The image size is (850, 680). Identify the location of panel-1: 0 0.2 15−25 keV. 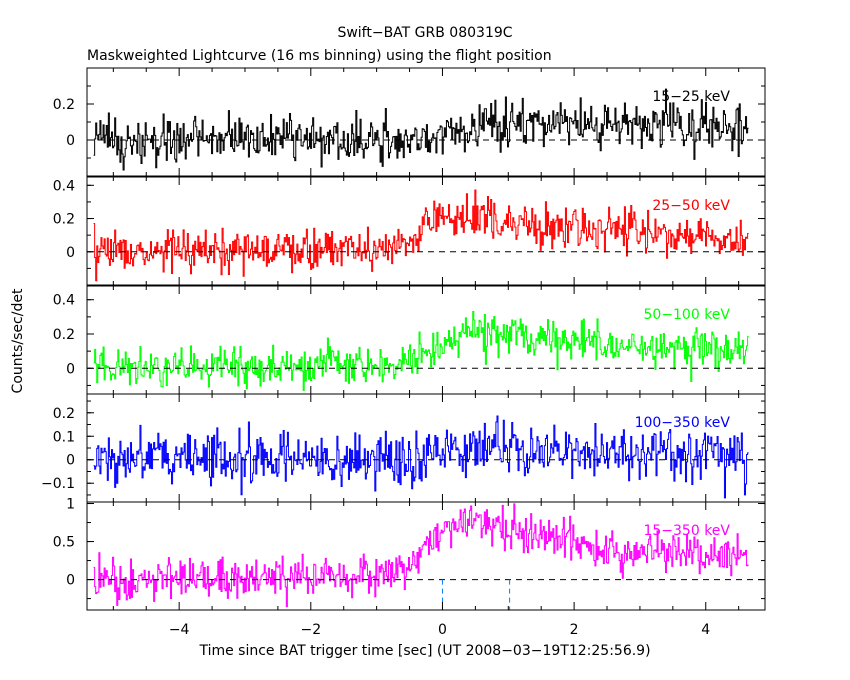
(409, 122).